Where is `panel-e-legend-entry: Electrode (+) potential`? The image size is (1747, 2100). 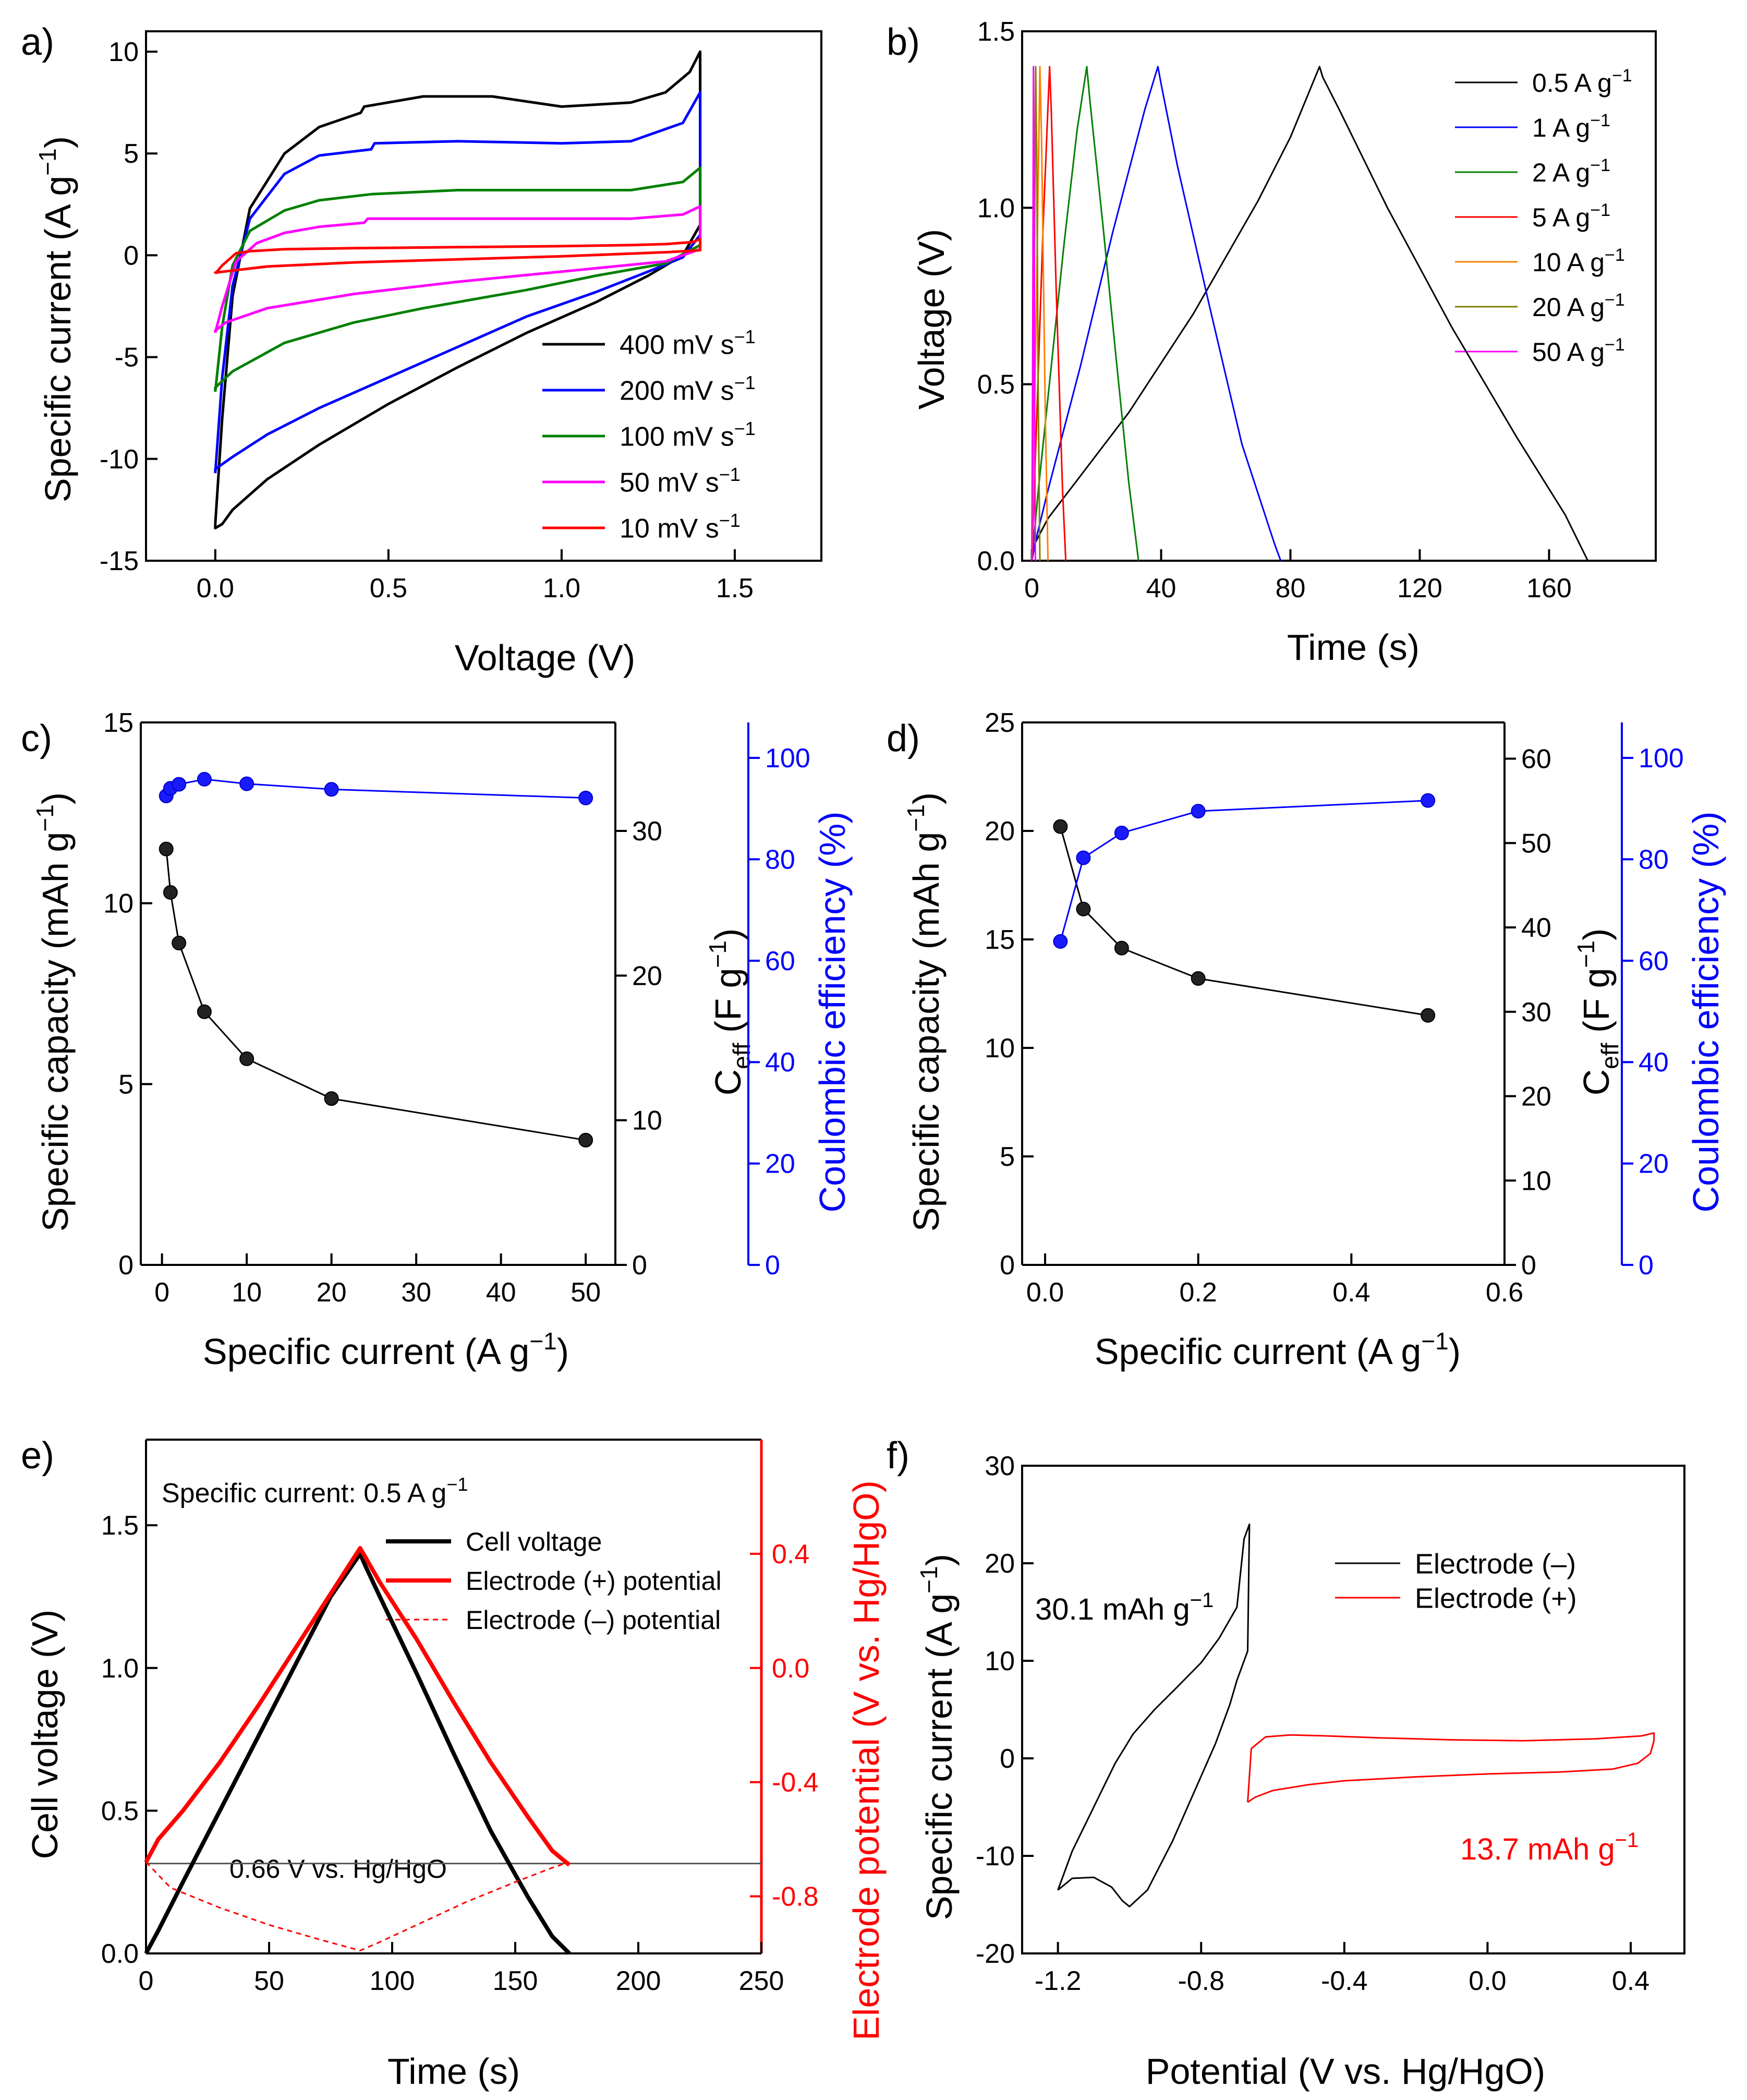
panel-e-legend-entry: Electrode (+) potential is located at coordinates (594, 1581).